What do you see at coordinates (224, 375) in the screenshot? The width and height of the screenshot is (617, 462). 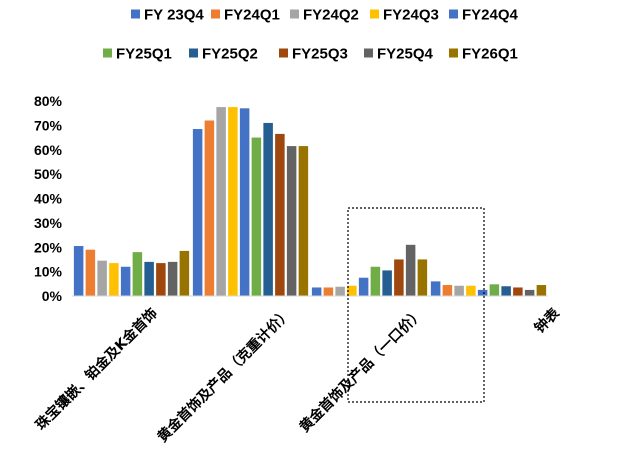 I see `x-category-label: 黄金首饰及产品（克重计价）` at bounding box center [224, 375].